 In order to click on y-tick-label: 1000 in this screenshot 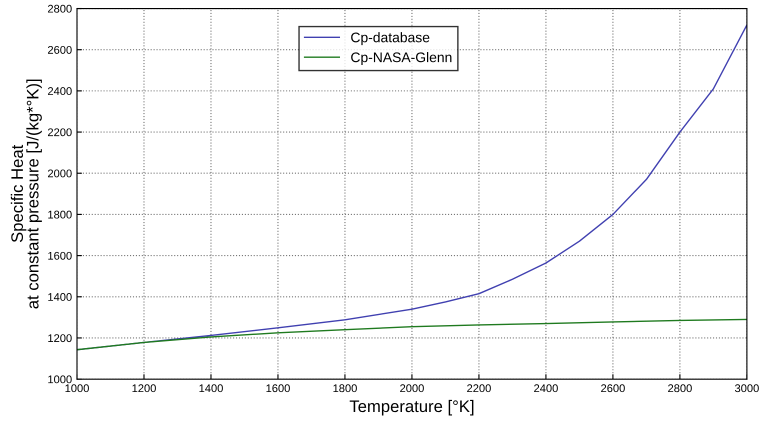, I will do `click(60, 379)`.